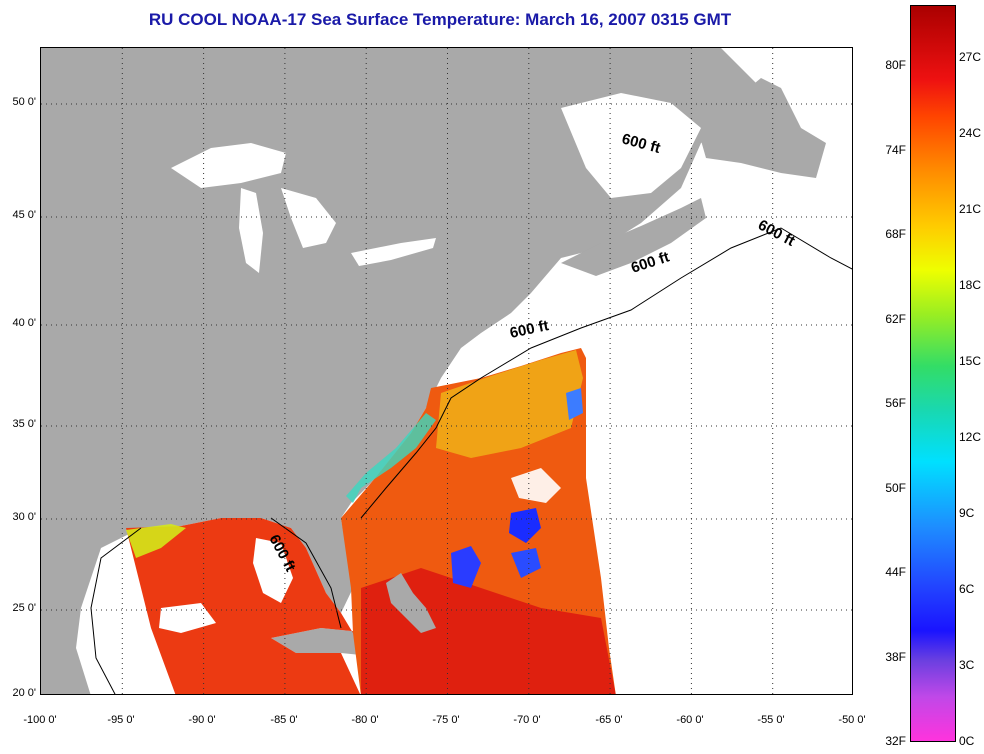  I want to click on lon-label-50: -50 0', so click(852, 720).